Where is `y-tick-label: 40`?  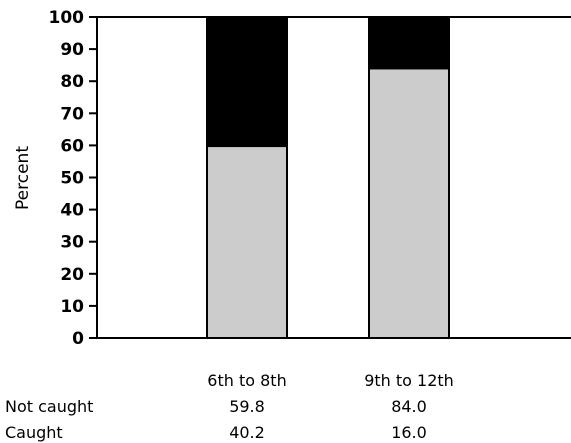
y-tick-label: 40 is located at coordinates (72, 211).